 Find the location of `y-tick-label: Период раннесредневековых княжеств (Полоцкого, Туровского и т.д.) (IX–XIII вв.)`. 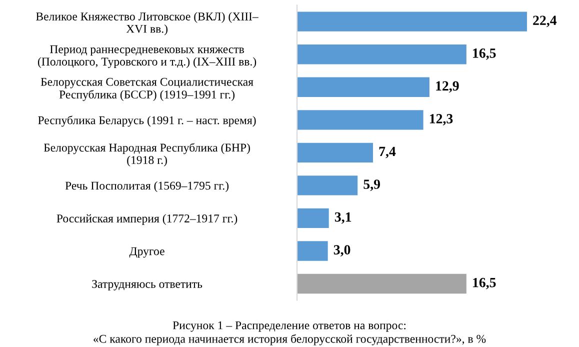

y-tick-label: Период раннесредневековых княжеств (Полоцкого, Туровского и т.д.) (IX–XIII вв.) is located at coordinates (147, 56).